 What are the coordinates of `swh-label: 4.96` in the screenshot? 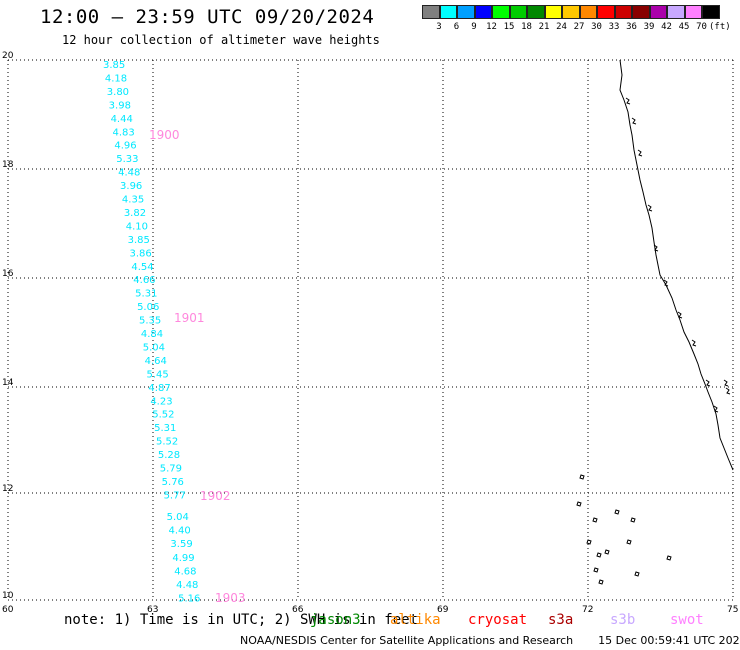 It's located at (125, 146).